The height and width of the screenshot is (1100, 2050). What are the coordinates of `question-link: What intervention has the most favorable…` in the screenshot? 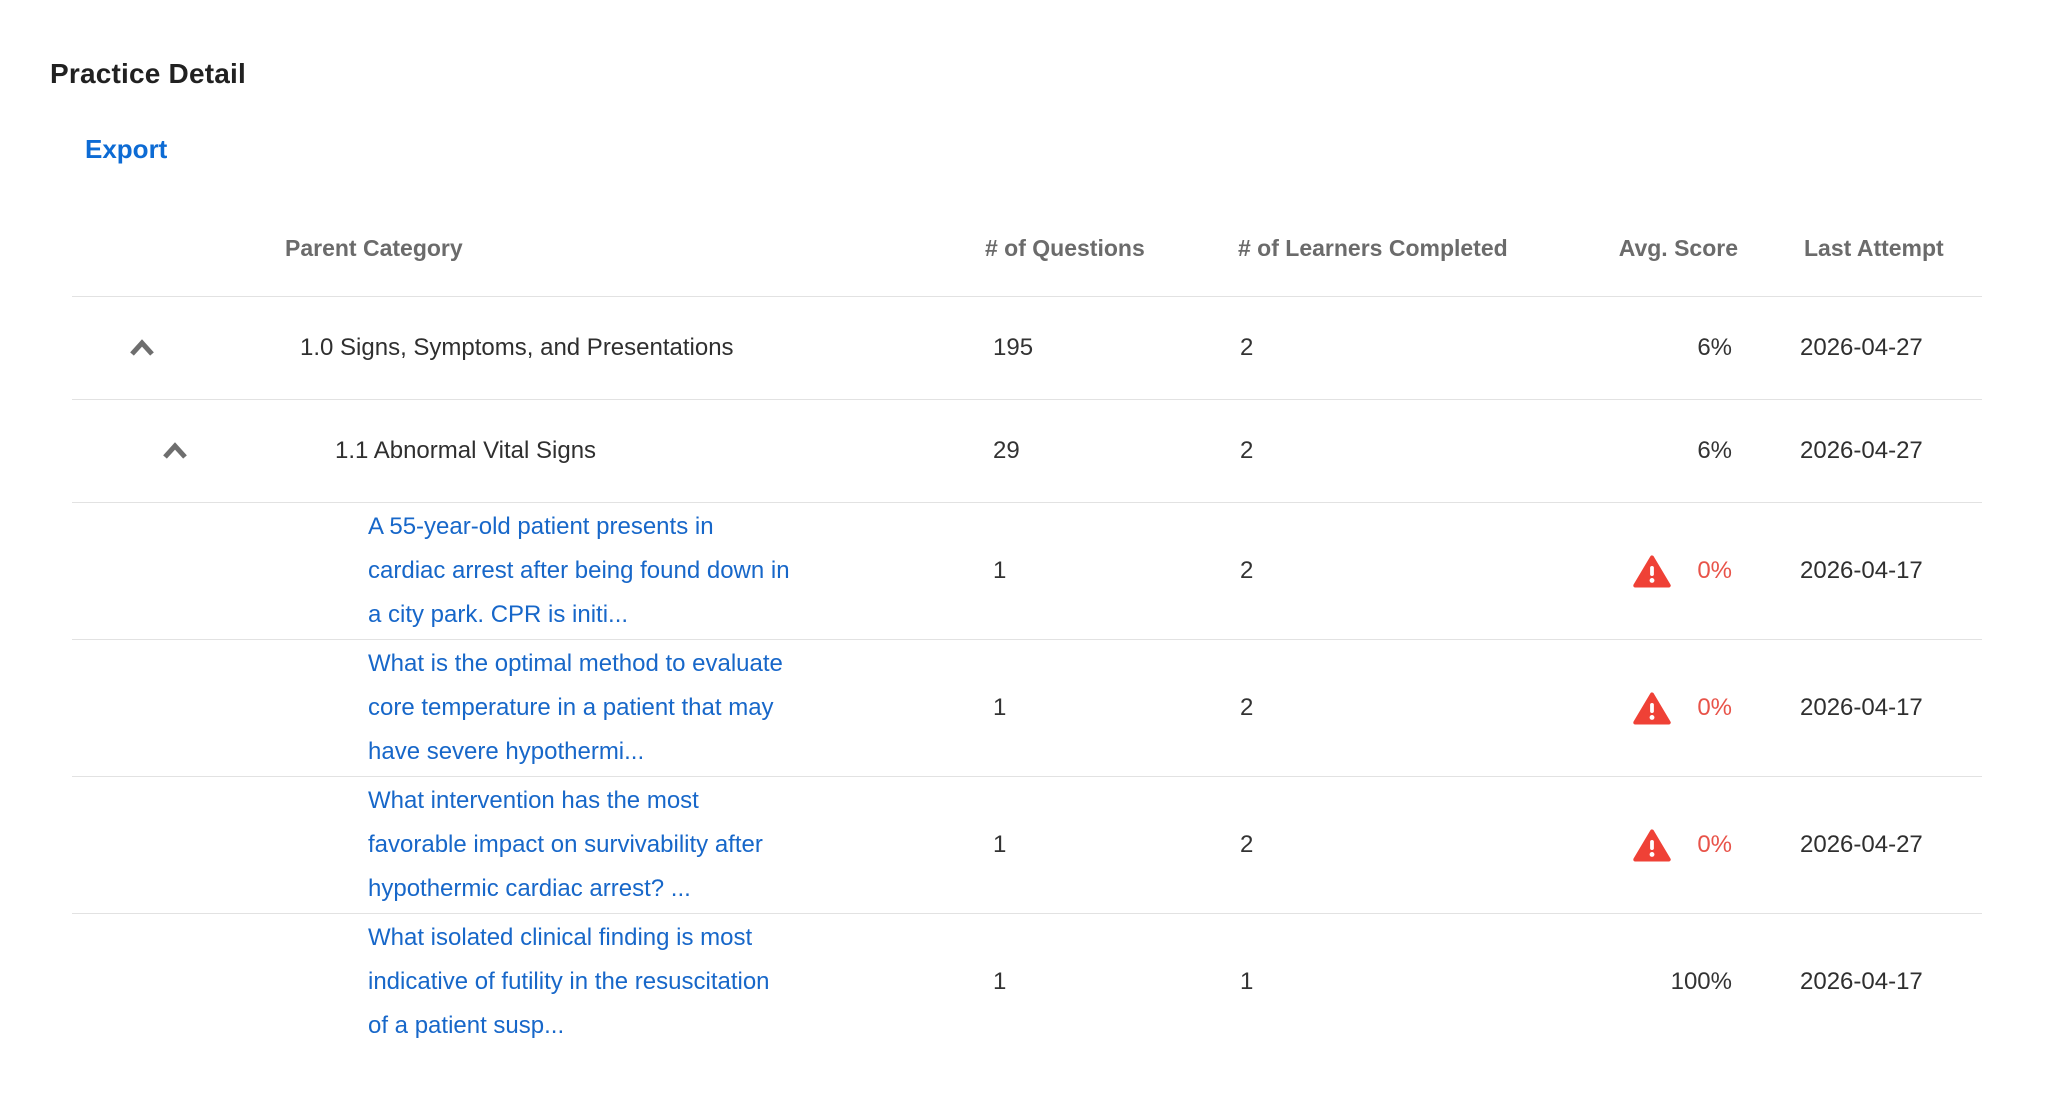 It's located at (565, 844).